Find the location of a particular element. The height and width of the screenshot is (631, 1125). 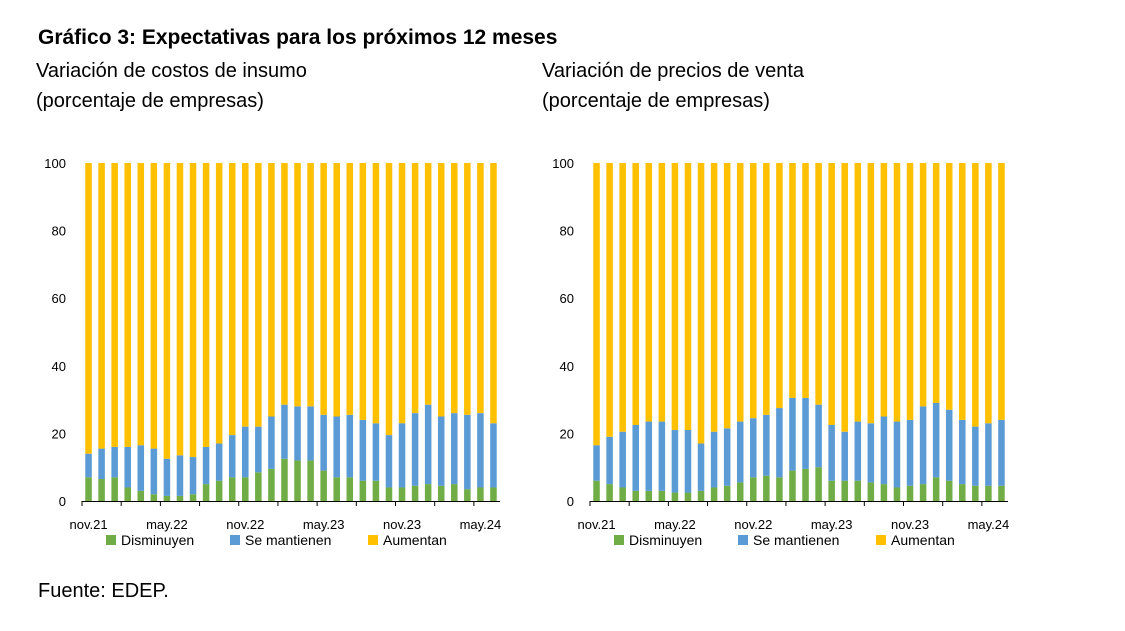

chart2-title: Variación de precios de venta is located at coordinates (673, 71).